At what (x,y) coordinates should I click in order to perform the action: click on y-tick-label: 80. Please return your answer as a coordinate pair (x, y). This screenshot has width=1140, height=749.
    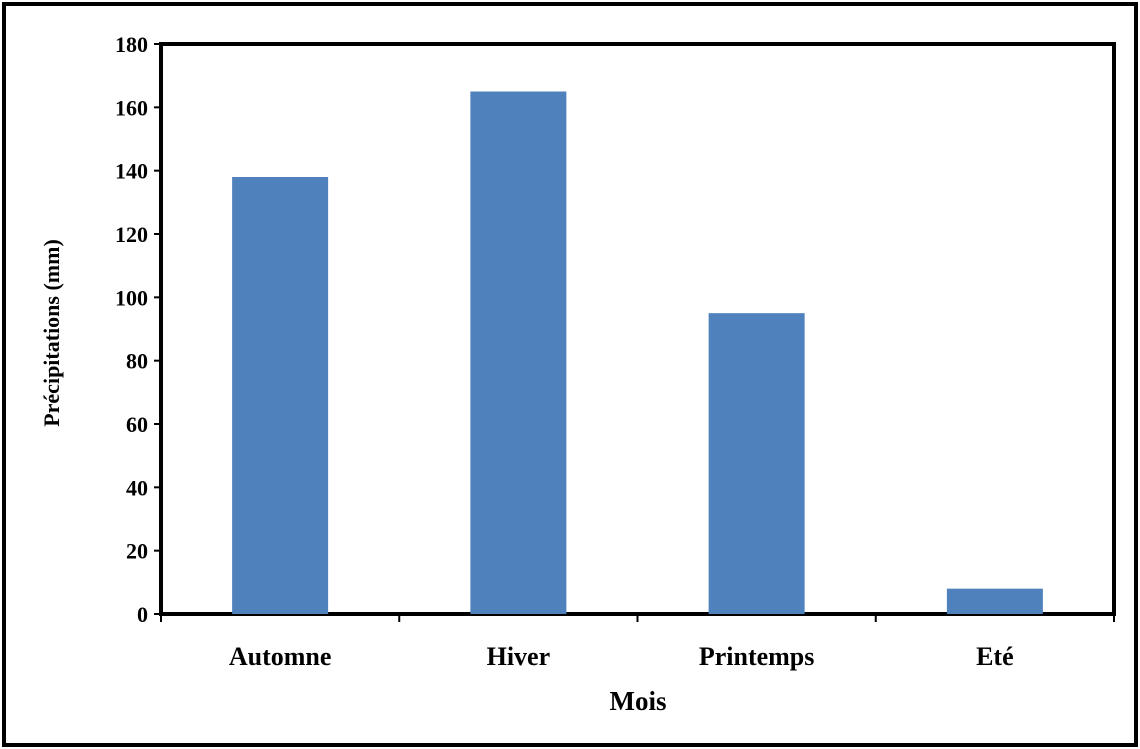
    Looking at the image, I should click on (137, 361).